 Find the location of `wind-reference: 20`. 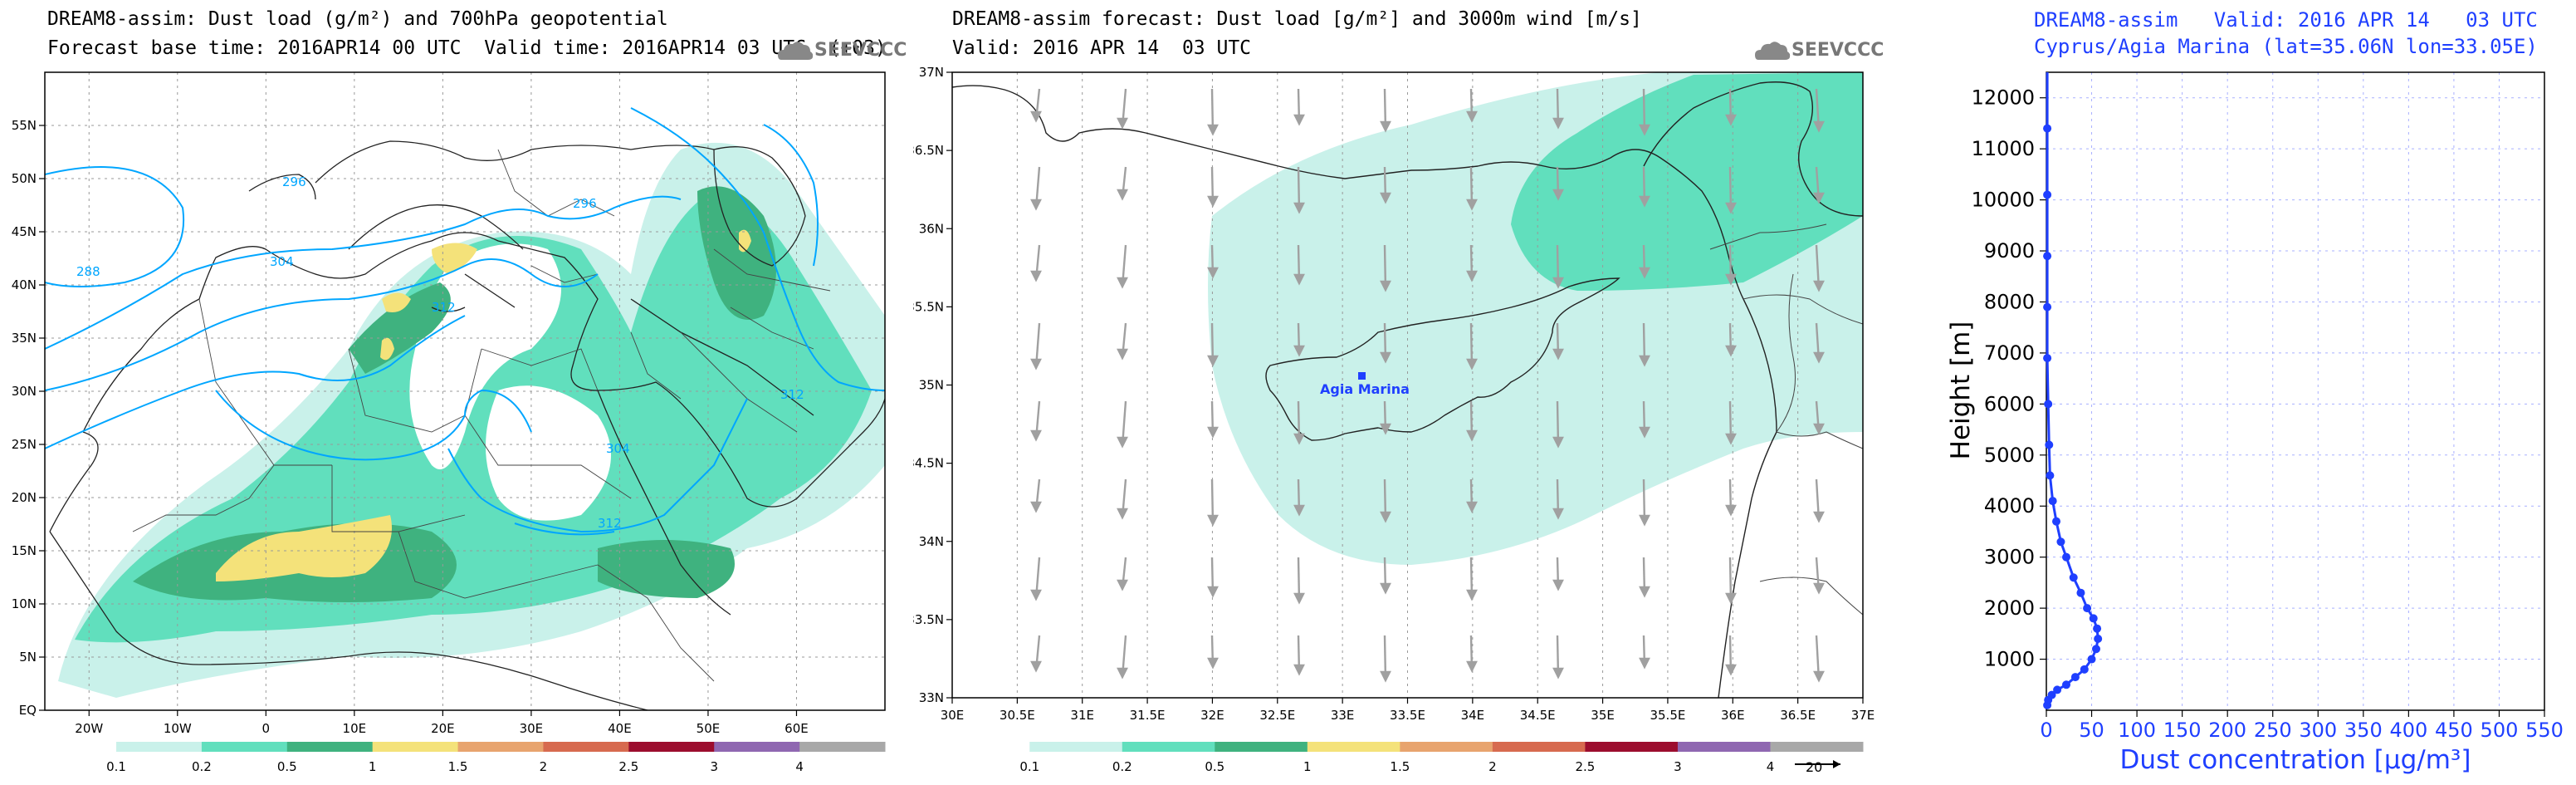

wind-reference: 20 is located at coordinates (1817, 767).